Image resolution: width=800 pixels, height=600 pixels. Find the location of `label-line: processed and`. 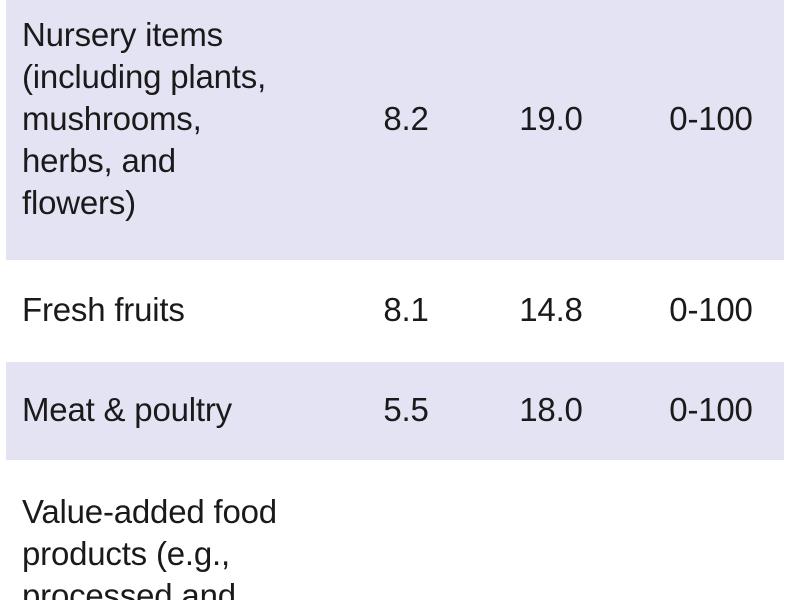

label-line: processed and is located at coordinates (129, 588).